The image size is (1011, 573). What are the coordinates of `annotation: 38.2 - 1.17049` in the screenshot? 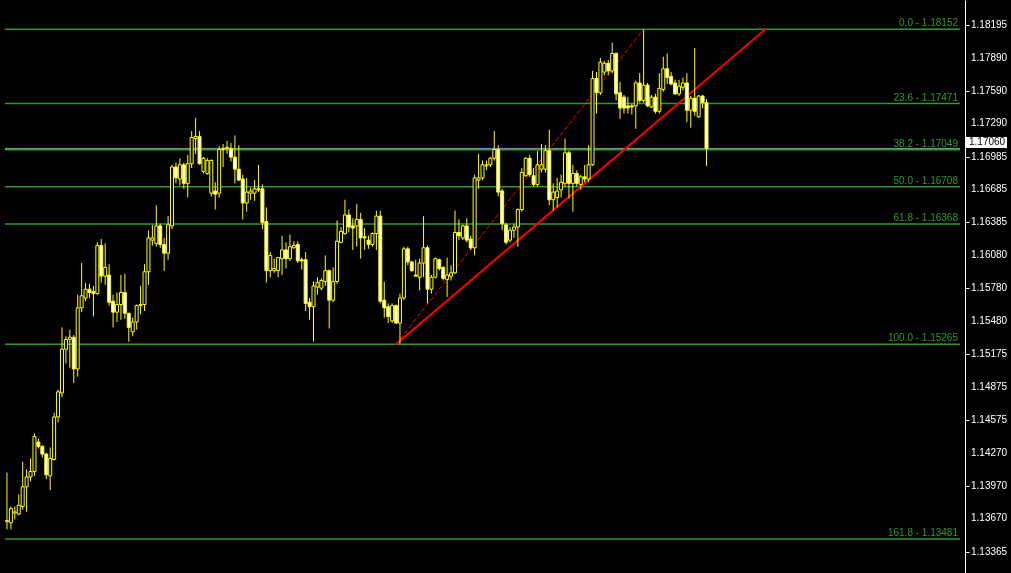 It's located at (926, 143).